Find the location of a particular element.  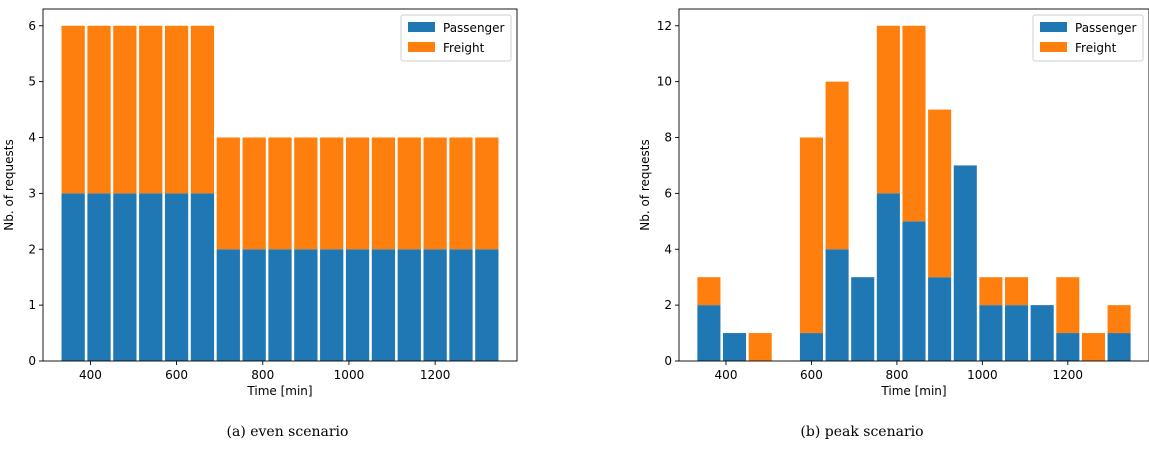

y-tick-label: 1 is located at coordinates (32, 305).